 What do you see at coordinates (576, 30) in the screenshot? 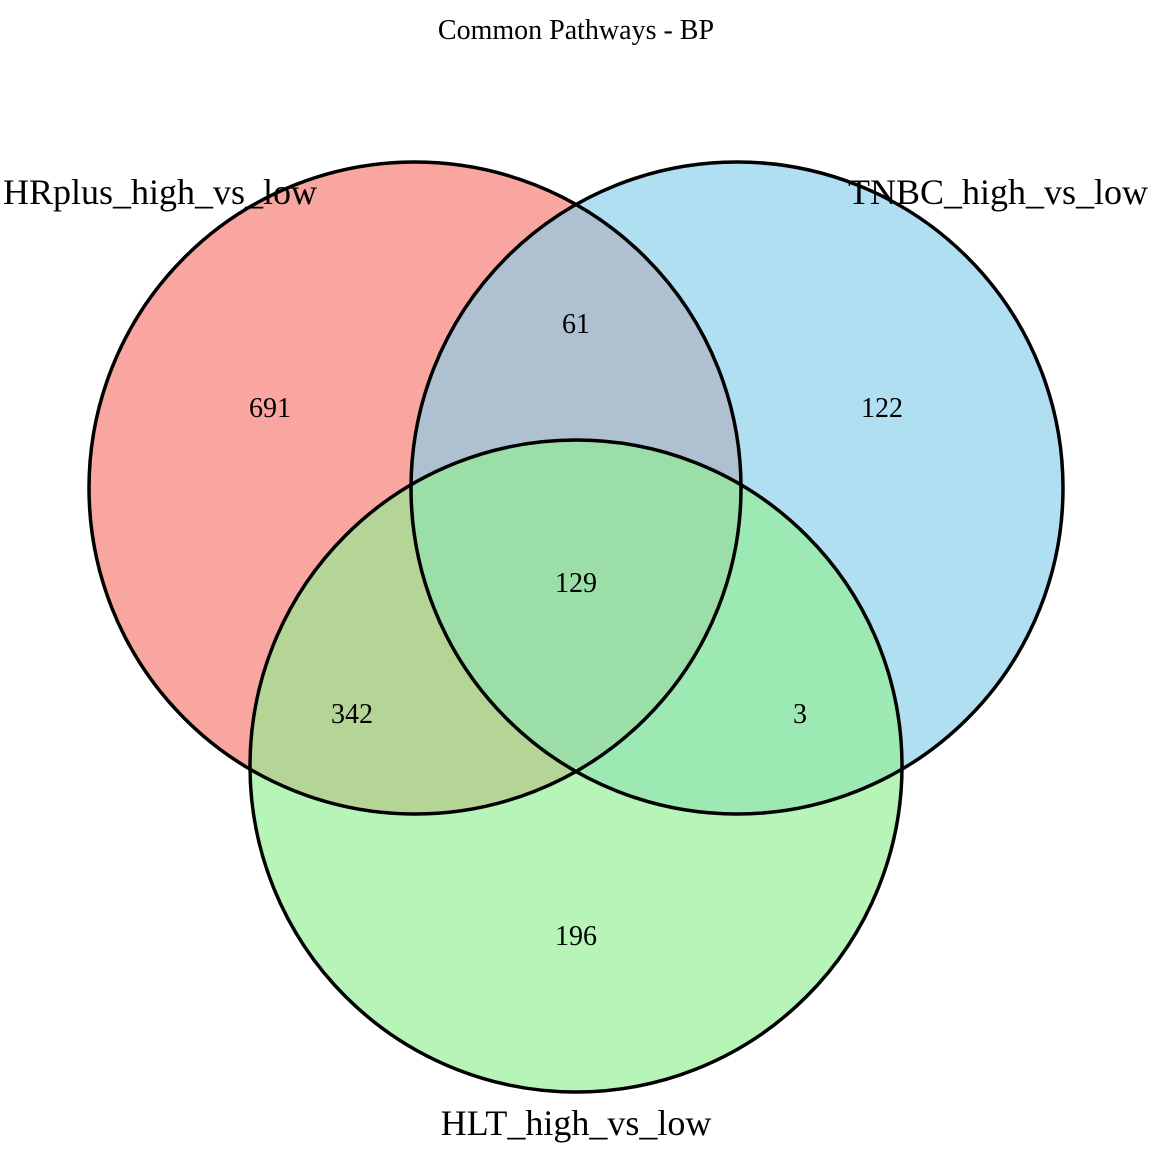
I see `diagram-title: Common Pathways - BP` at bounding box center [576, 30].